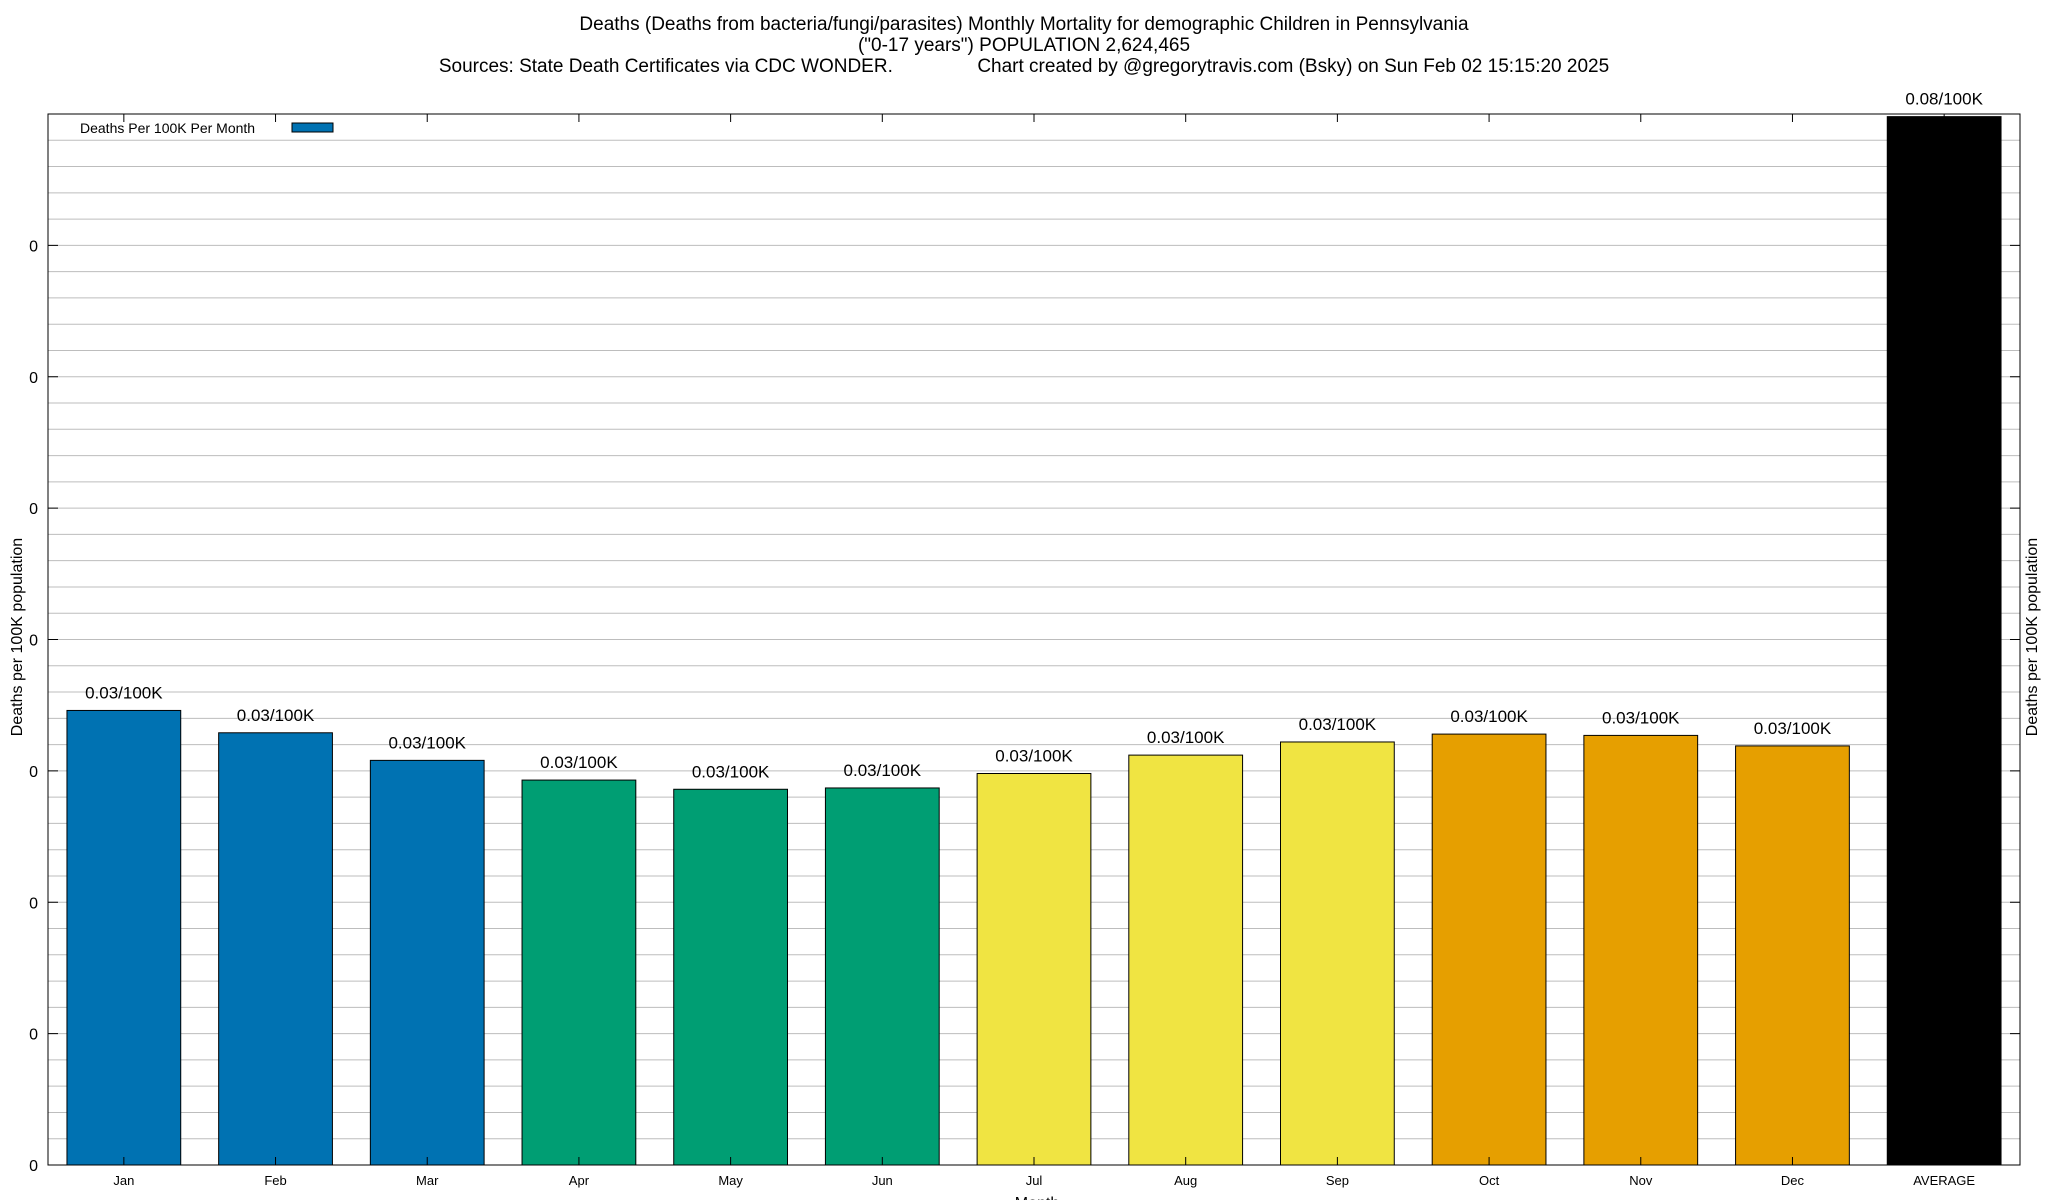 The image size is (2048, 1200). What do you see at coordinates (427, 742) in the screenshot?
I see `data-label-mar: 0.03/100K` at bounding box center [427, 742].